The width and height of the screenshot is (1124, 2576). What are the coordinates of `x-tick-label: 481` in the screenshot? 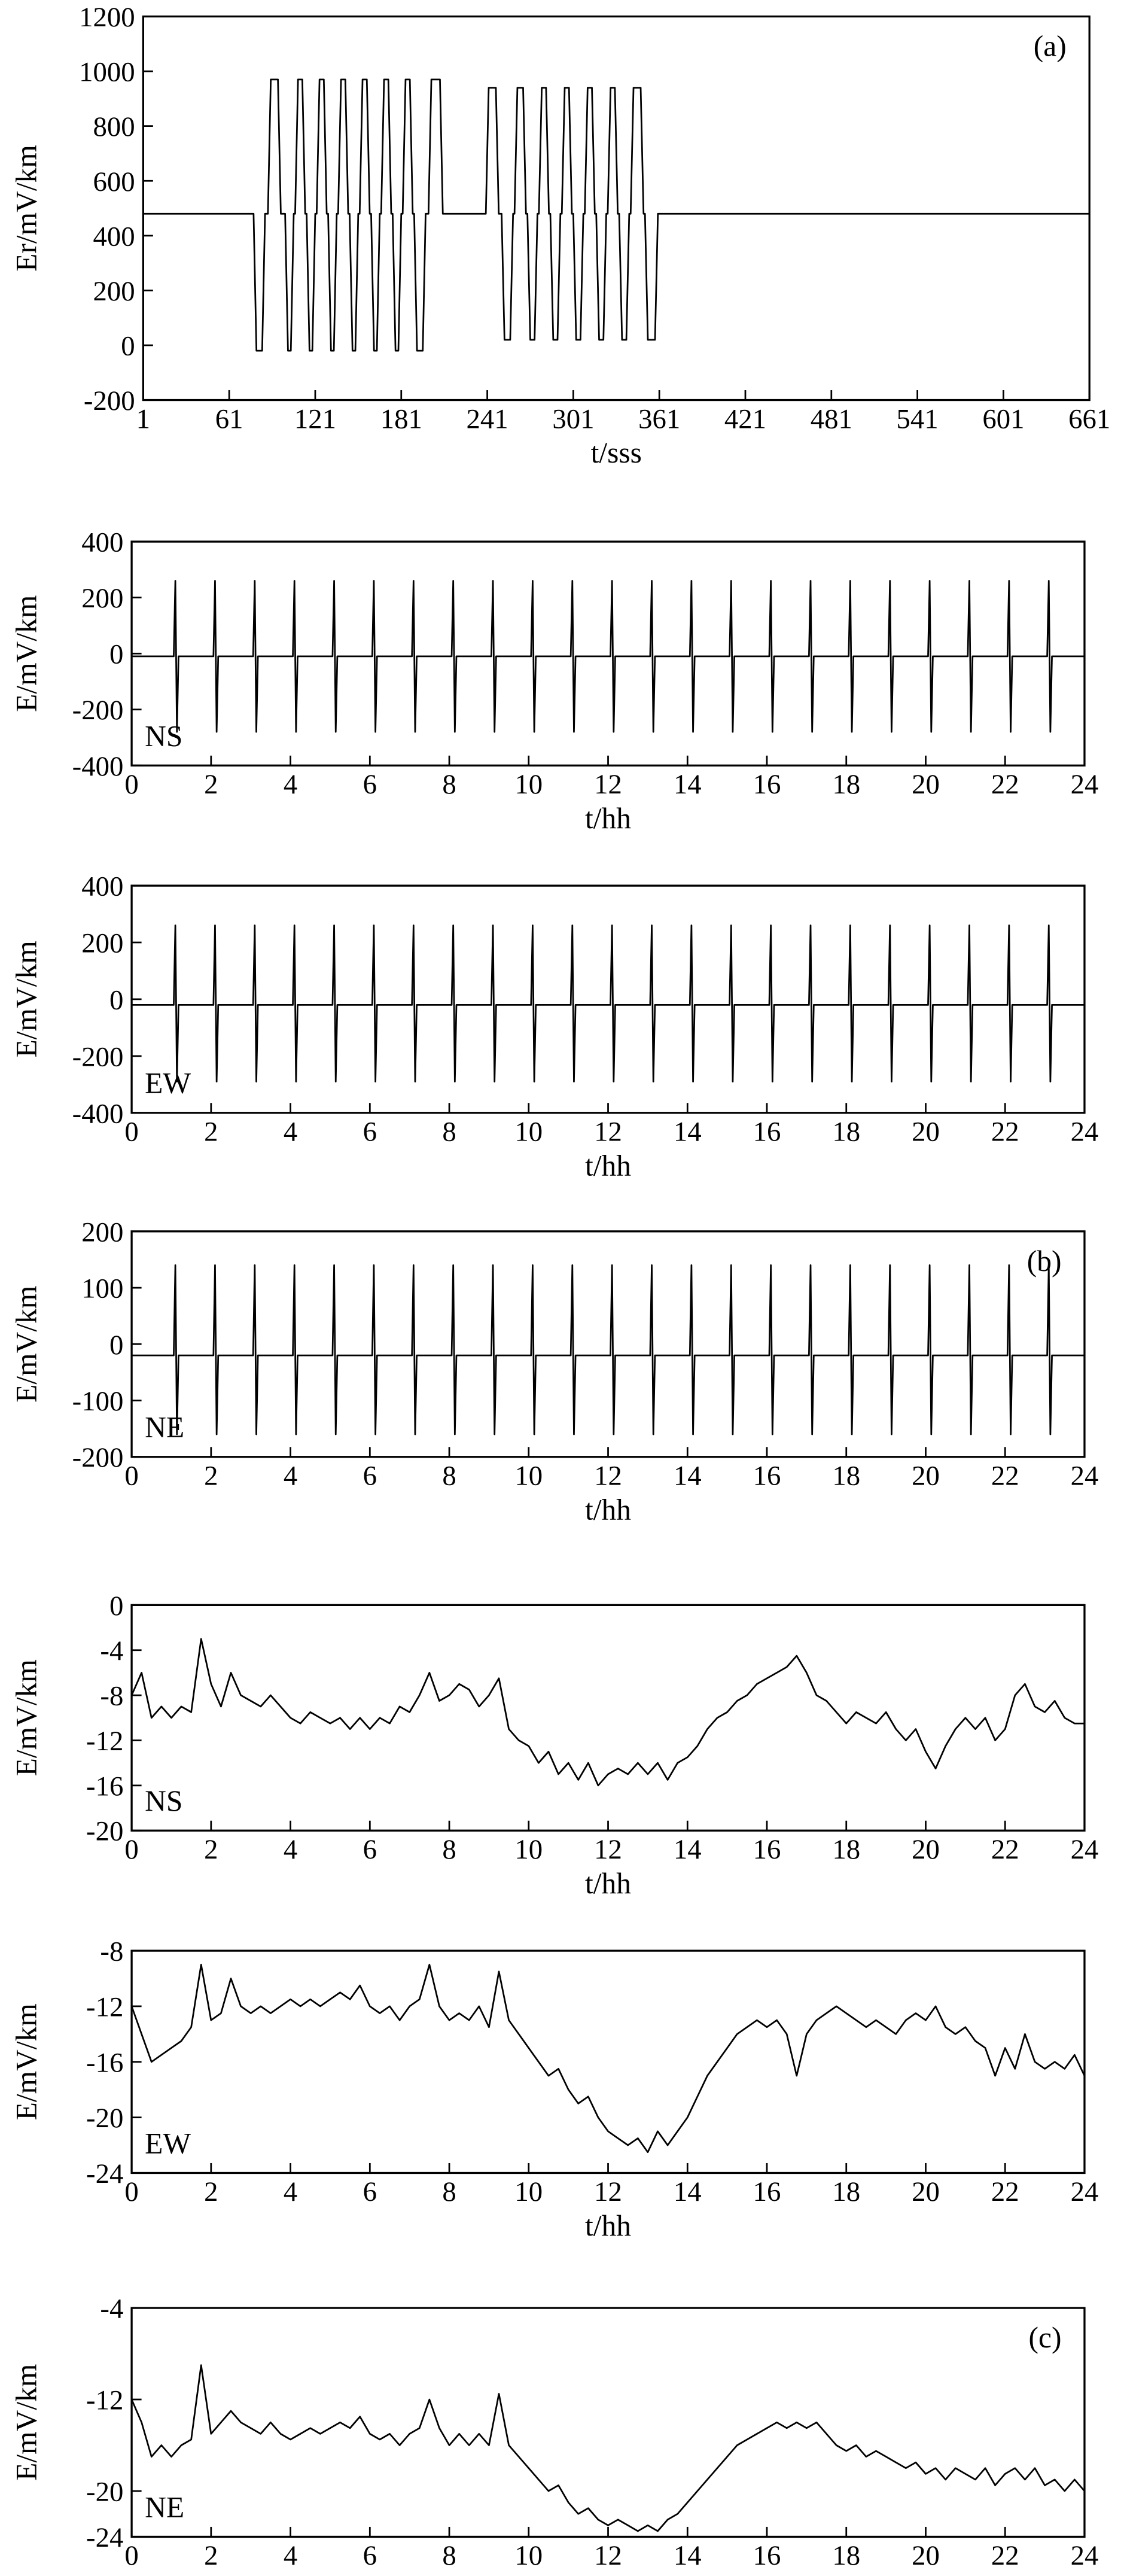 It's located at (831, 418).